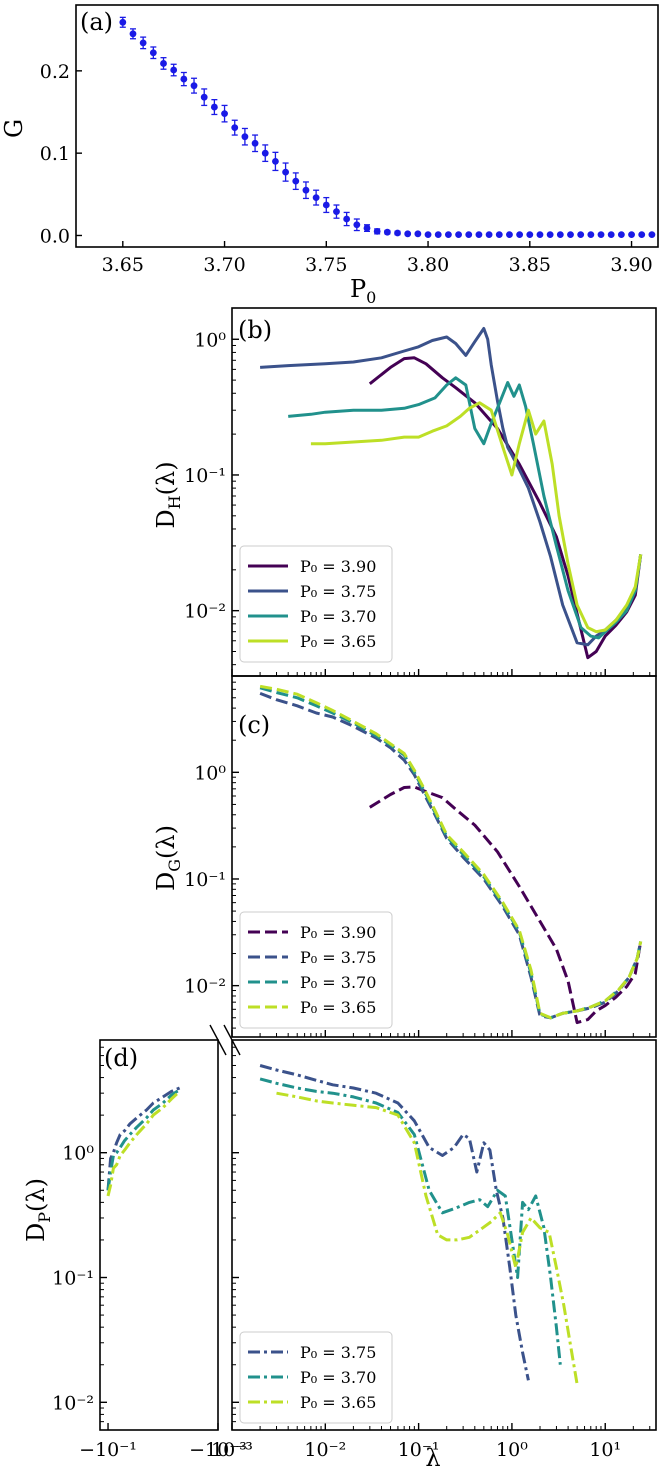 The width and height of the screenshot is (665, 1473). What do you see at coordinates (36, 1195) in the screenshot?
I see `panel-d-ylabel-tail: (λ)` at bounding box center [36, 1195].